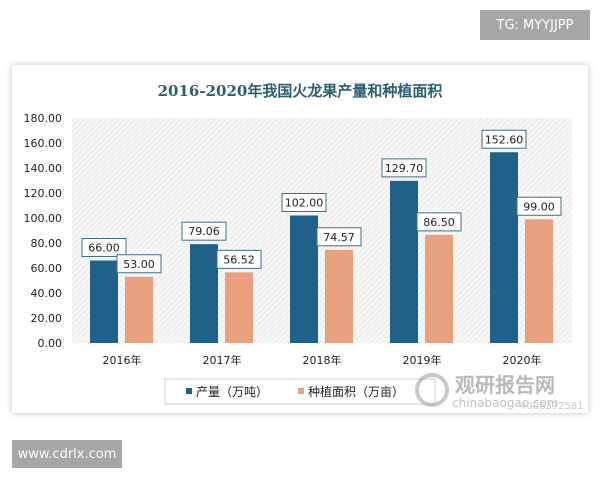 This screenshot has height=480, width=600. Describe the element at coordinates (43, 193) in the screenshot. I see `y-tick-label: 120.00` at that location.